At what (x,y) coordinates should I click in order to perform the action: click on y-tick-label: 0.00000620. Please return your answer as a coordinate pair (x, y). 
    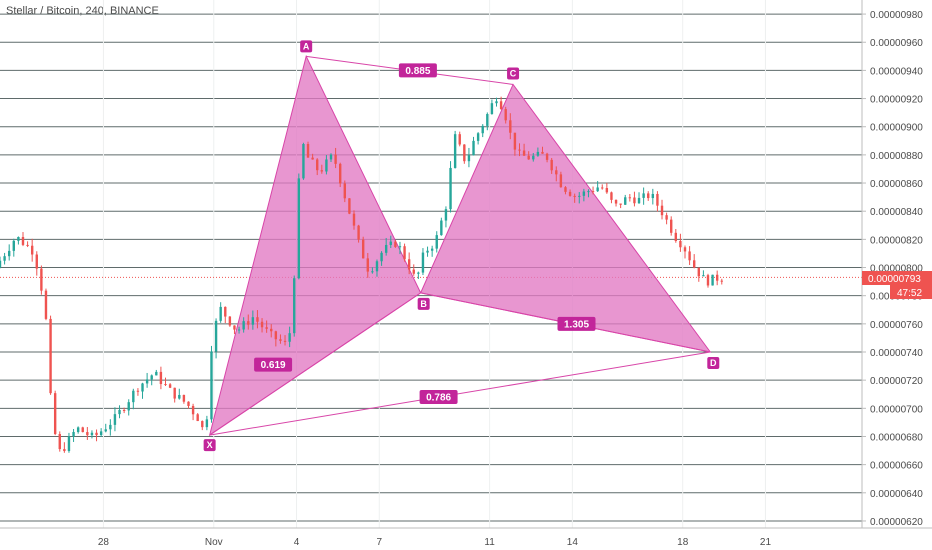
    Looking at the image, I should click on (896, 522).